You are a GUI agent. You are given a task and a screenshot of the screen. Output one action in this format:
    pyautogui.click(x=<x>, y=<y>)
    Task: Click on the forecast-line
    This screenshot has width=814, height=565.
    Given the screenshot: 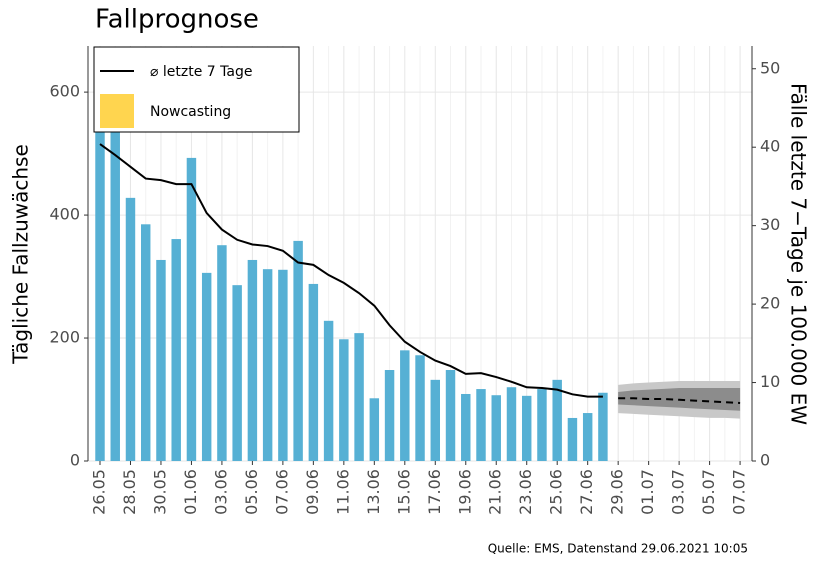 What is the action you would take?
    pyautogui.click(x=679, y=400)
    